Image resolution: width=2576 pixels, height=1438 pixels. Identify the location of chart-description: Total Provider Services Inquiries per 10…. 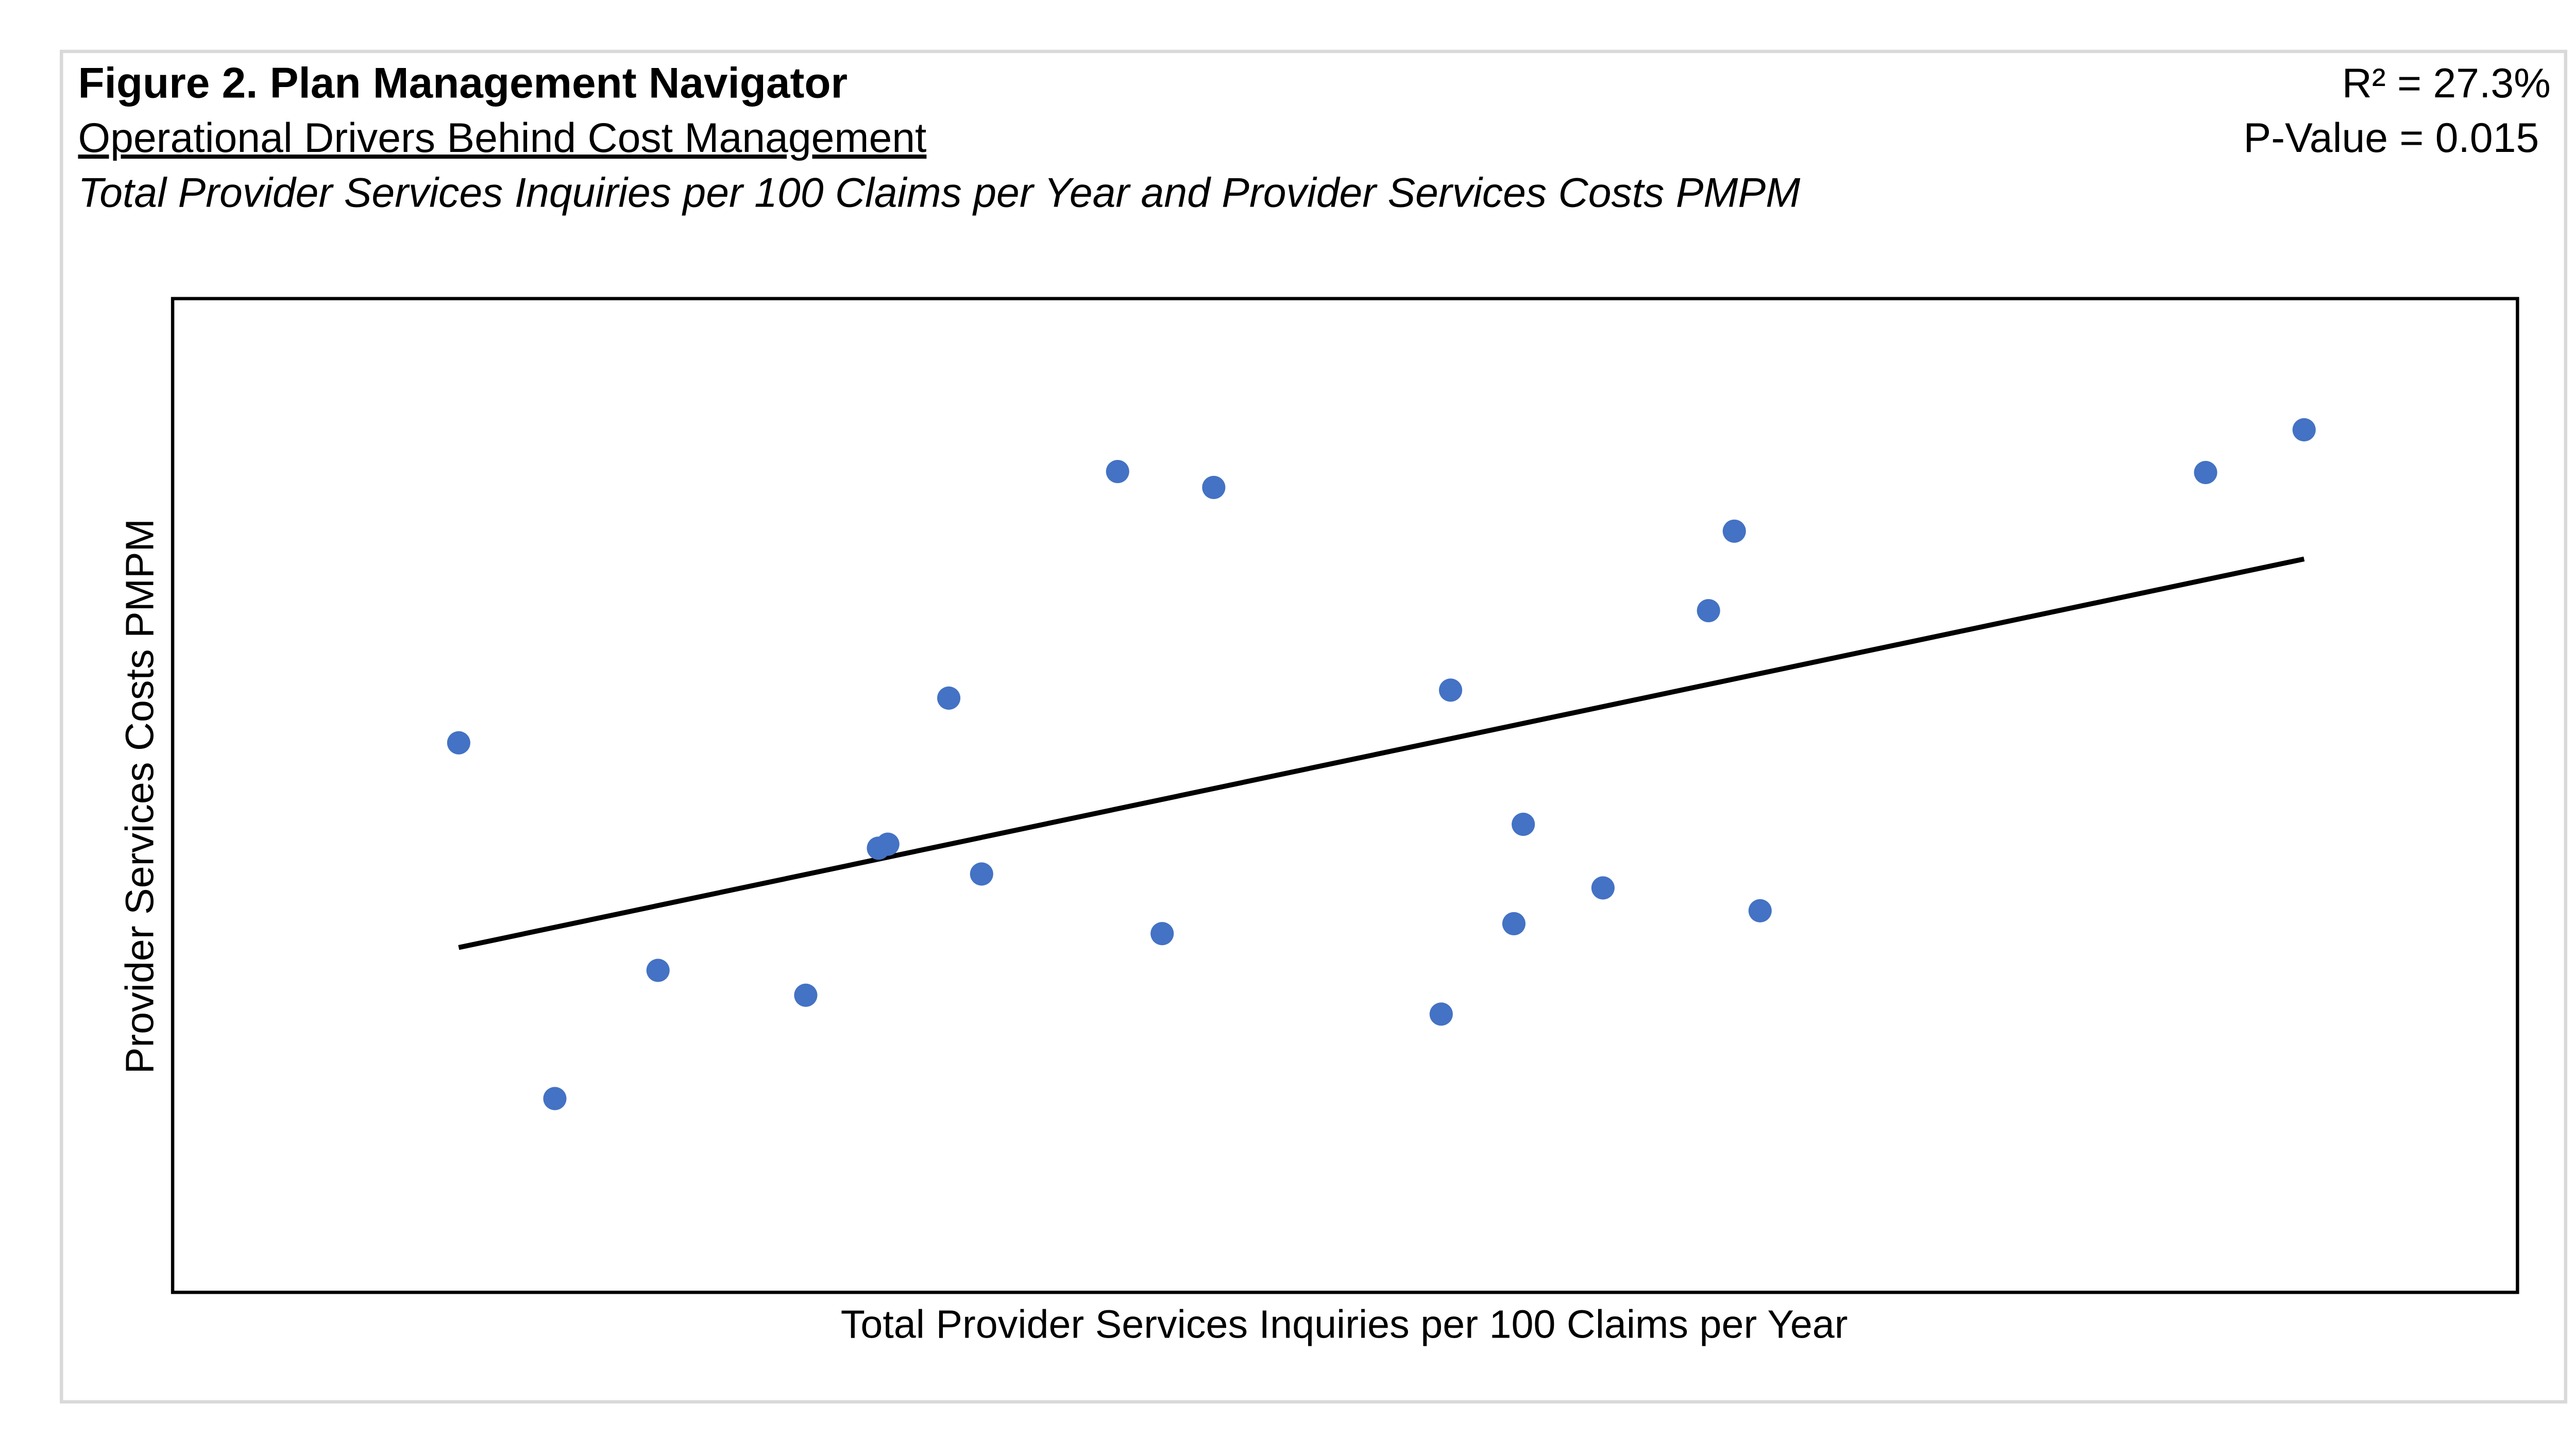
(939, 192).